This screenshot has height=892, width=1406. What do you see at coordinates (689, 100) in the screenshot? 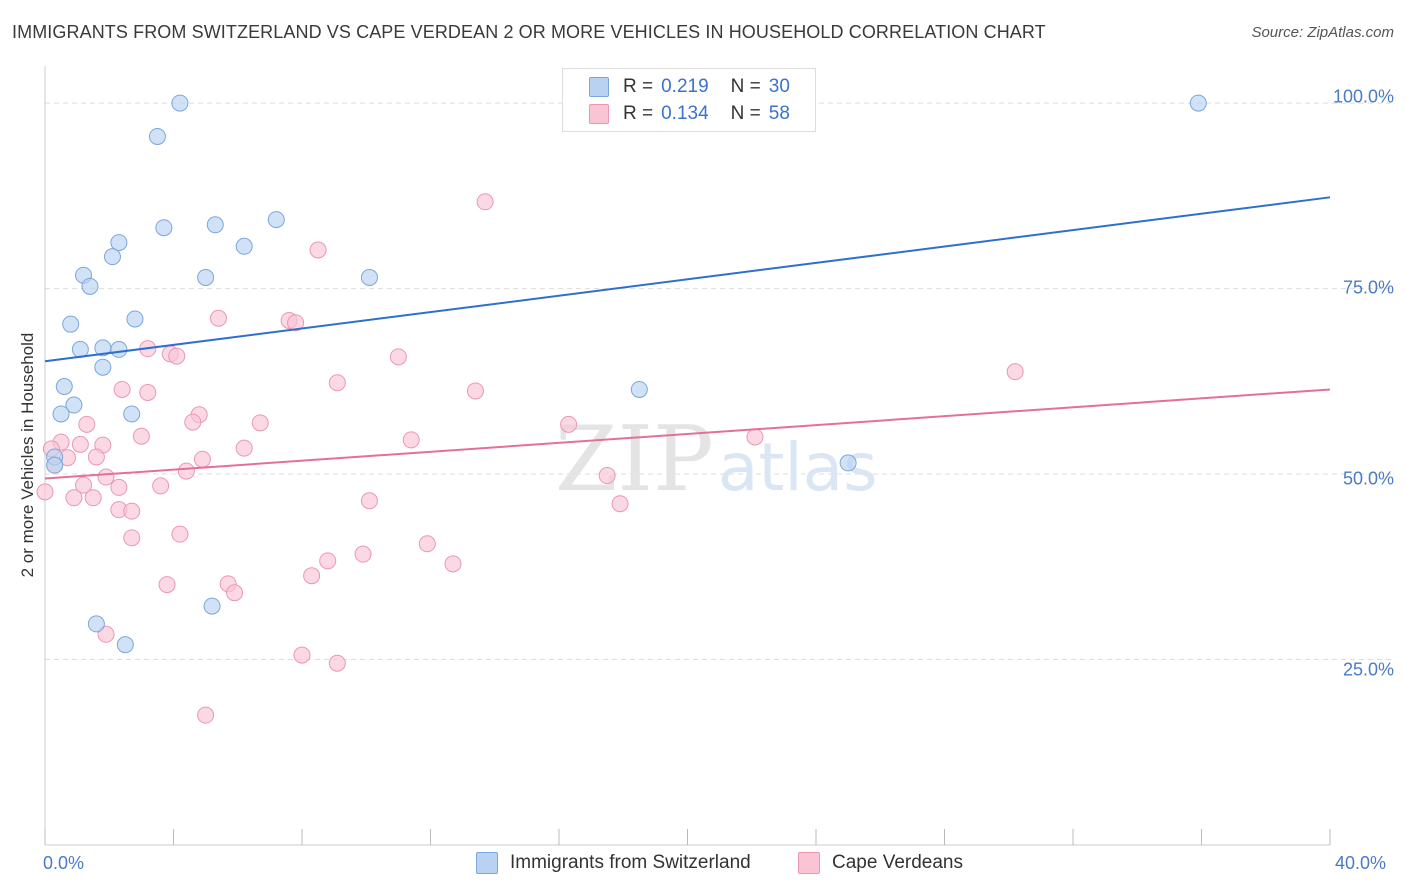
I see `legend: R = 0.219 N = 30 R = 0.134 N = 58` at bounding box center [689, 100].